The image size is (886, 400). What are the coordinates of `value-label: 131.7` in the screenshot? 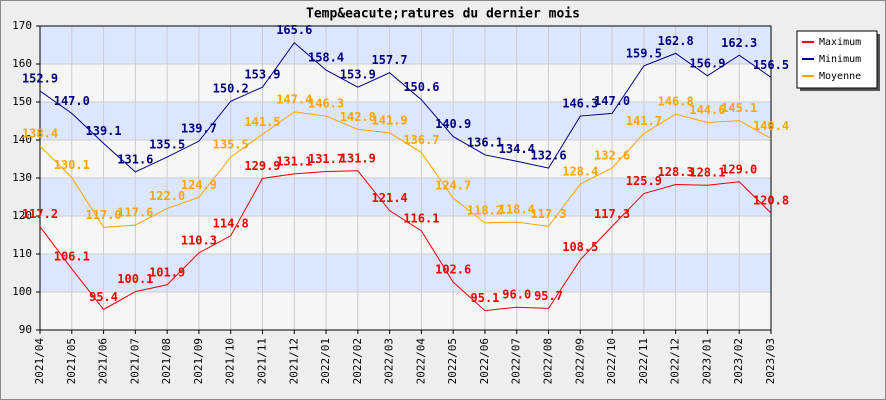 It's located at (326, 159).